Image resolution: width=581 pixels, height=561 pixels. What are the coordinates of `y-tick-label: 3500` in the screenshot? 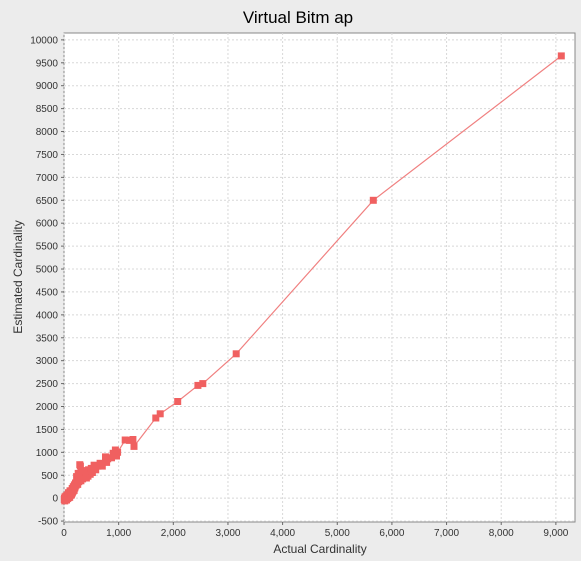 It's located at (47, 338).